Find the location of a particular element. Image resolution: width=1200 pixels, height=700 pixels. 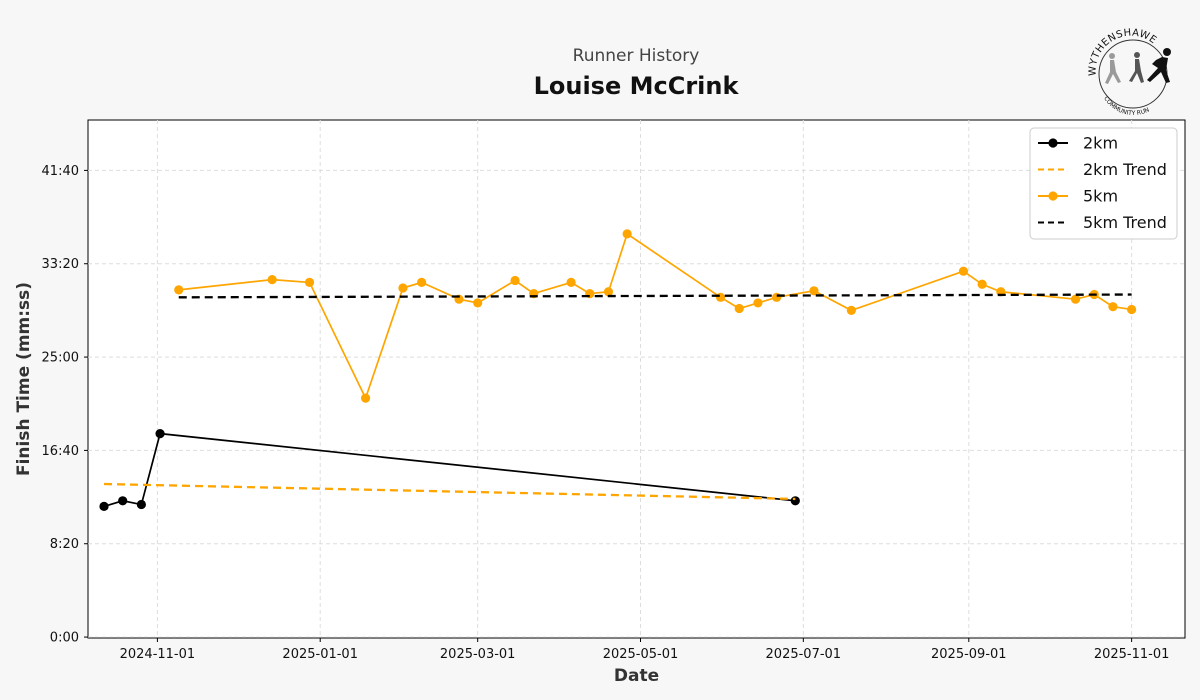

legend-marker-5km is located at coordinates (1053, 196).